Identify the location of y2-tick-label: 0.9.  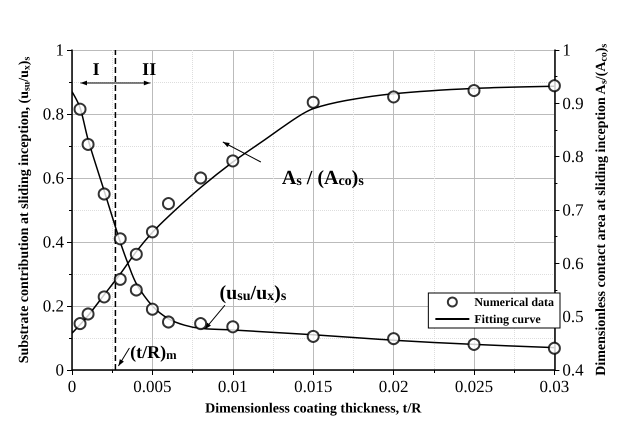
(573, 103).